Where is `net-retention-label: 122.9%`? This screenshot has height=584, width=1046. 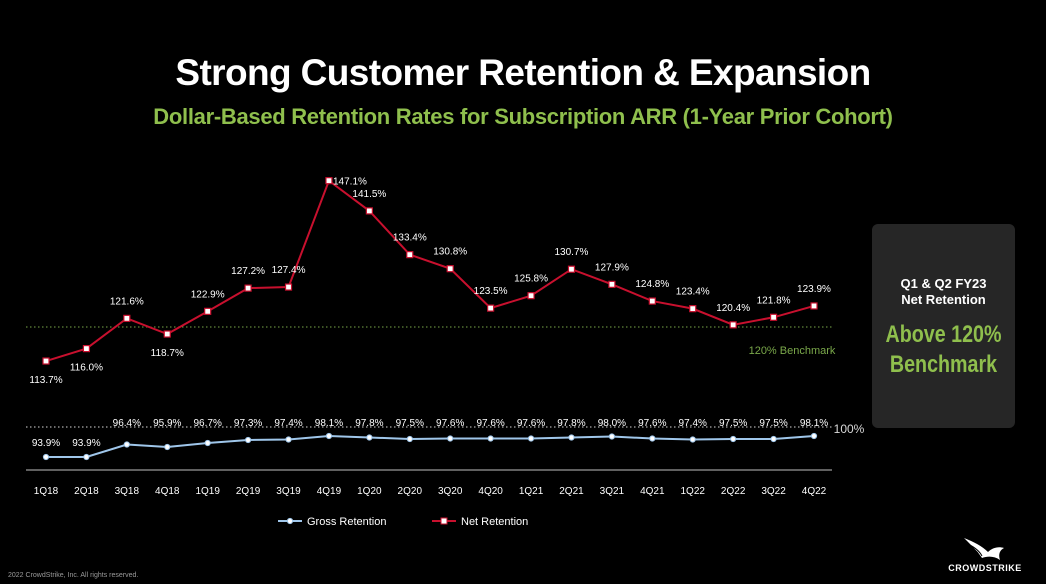 net-retention-label: 122.9% is located at coordinates (208, 294).